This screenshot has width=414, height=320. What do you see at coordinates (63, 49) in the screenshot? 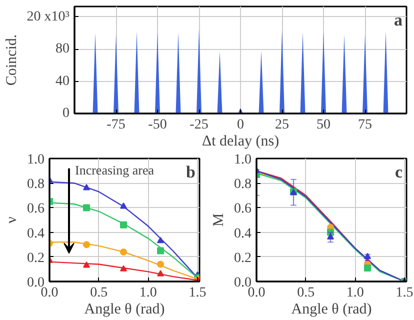
I see `y-tick-label: 80` at bounding box center [63, 49].